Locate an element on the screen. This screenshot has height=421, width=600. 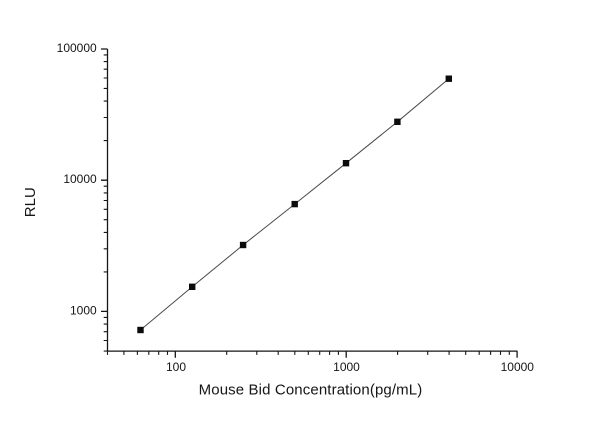
svg-text: 100000 is located at coordinates (77, 48).